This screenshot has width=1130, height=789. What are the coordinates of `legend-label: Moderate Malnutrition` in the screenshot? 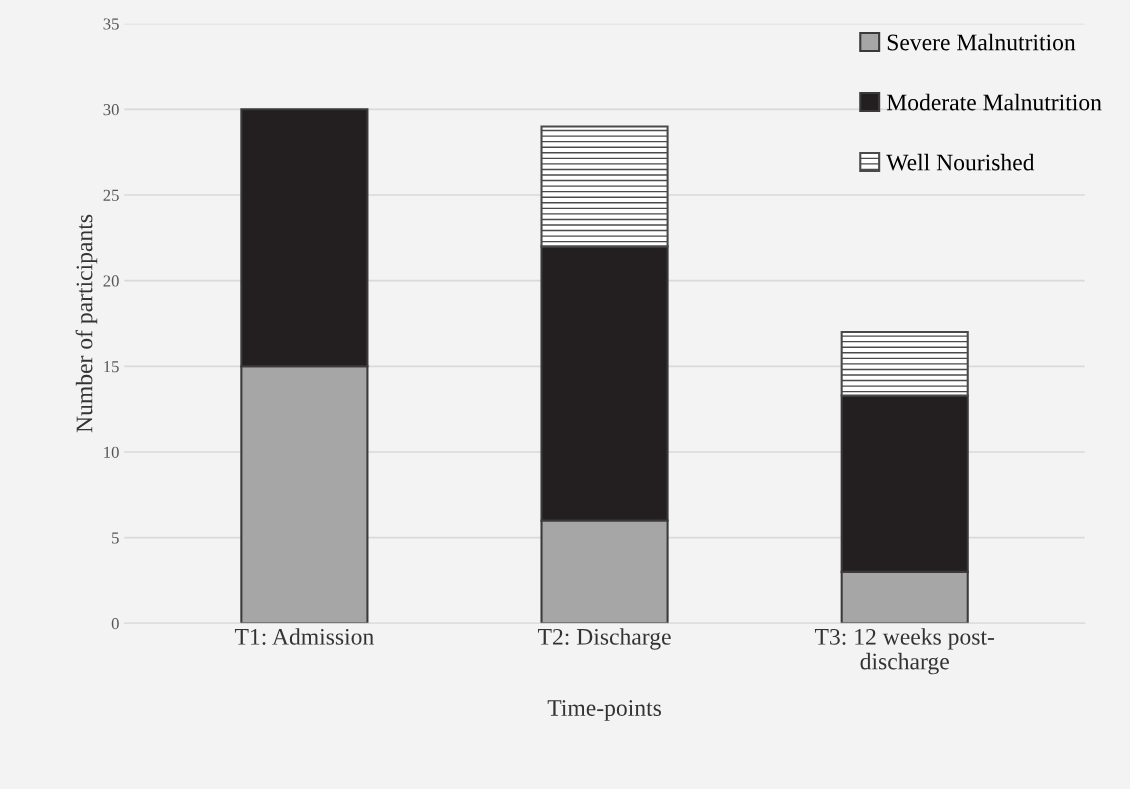 It's located at (994, 102).